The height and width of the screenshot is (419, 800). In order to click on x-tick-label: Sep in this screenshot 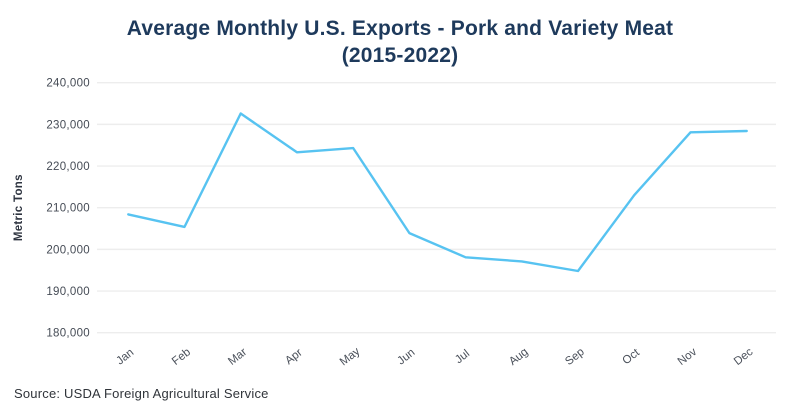, I will do `click(575, 357)`.